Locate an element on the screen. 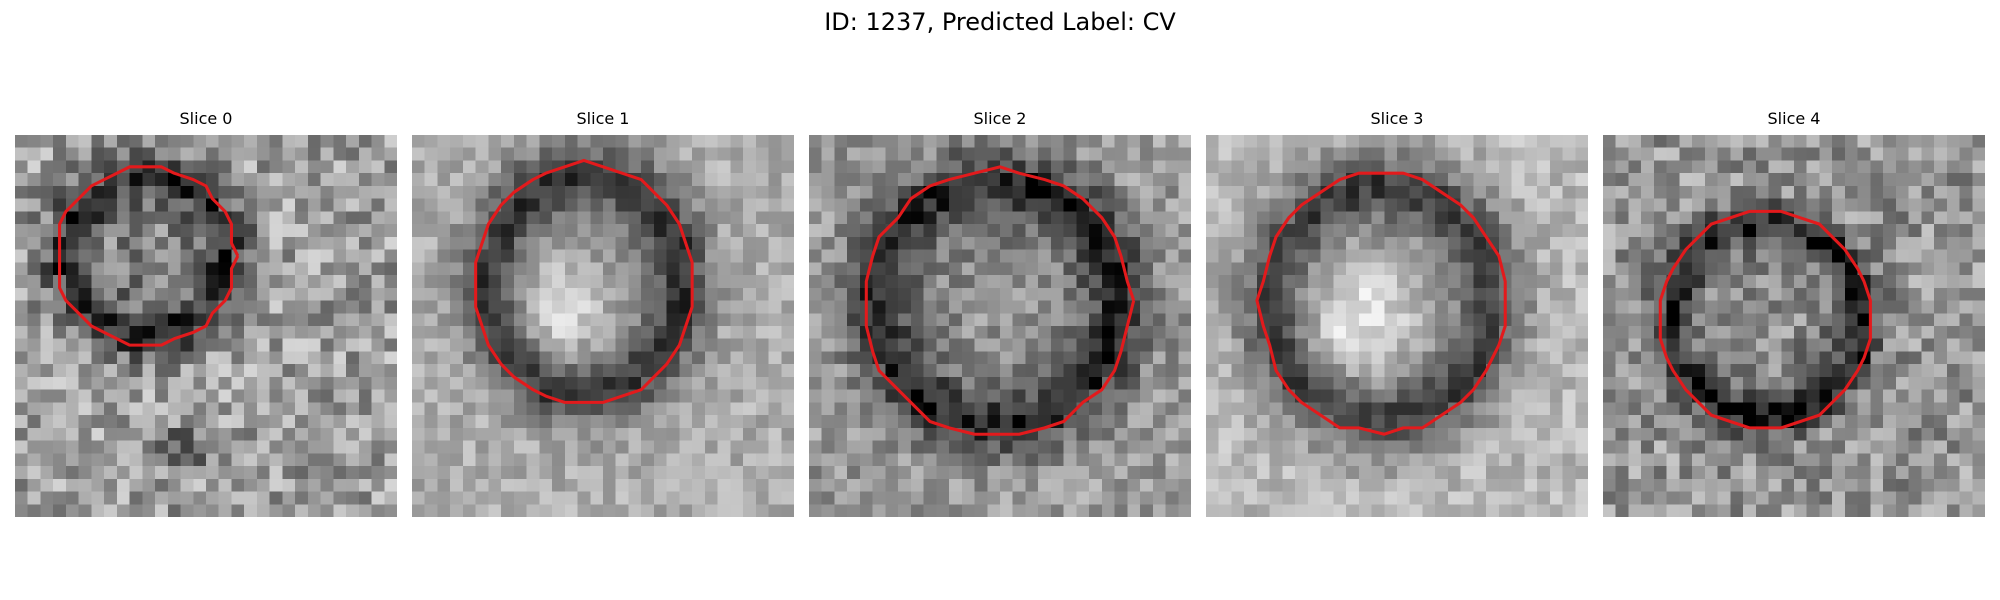 This screenshot has height=600, width=2000. slice-panel-4: Slice 4 is located at coordinates (1794, 312).